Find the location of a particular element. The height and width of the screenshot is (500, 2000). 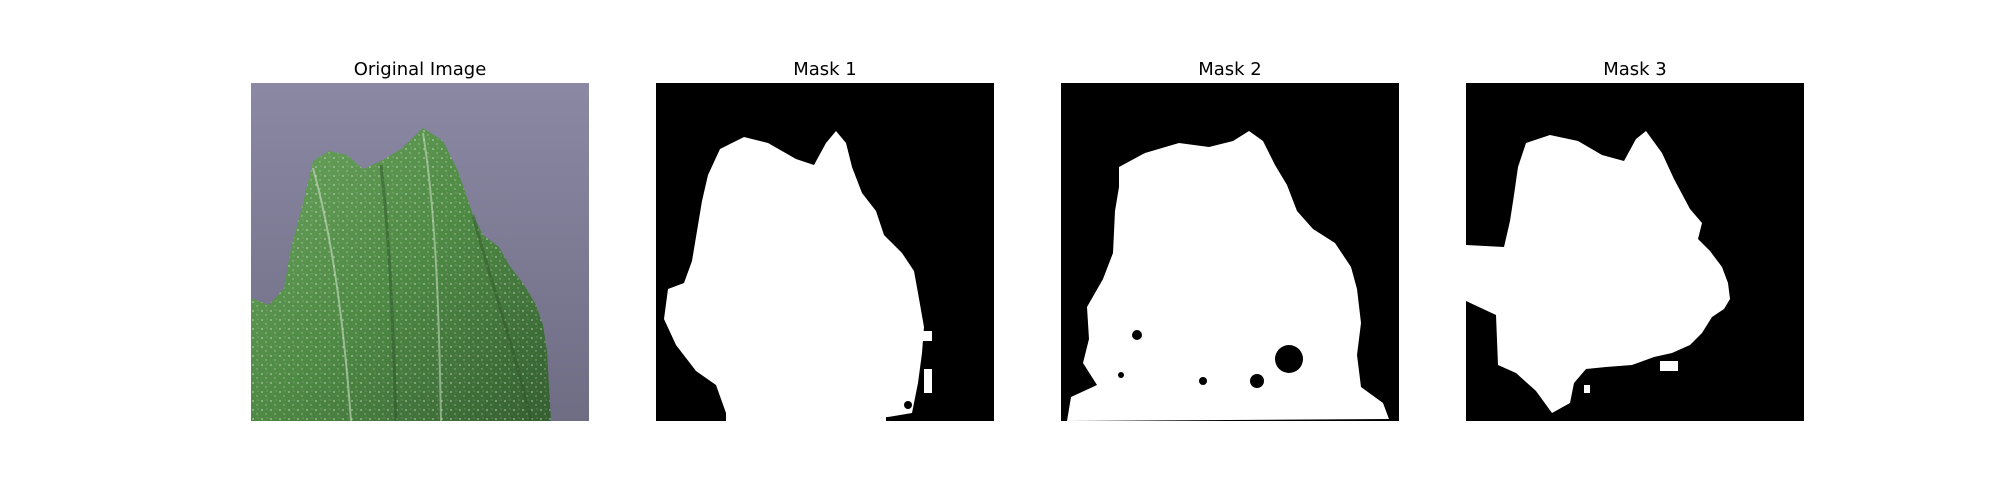

panel-title: Mask 2 is located at coordinates (1230, 69).